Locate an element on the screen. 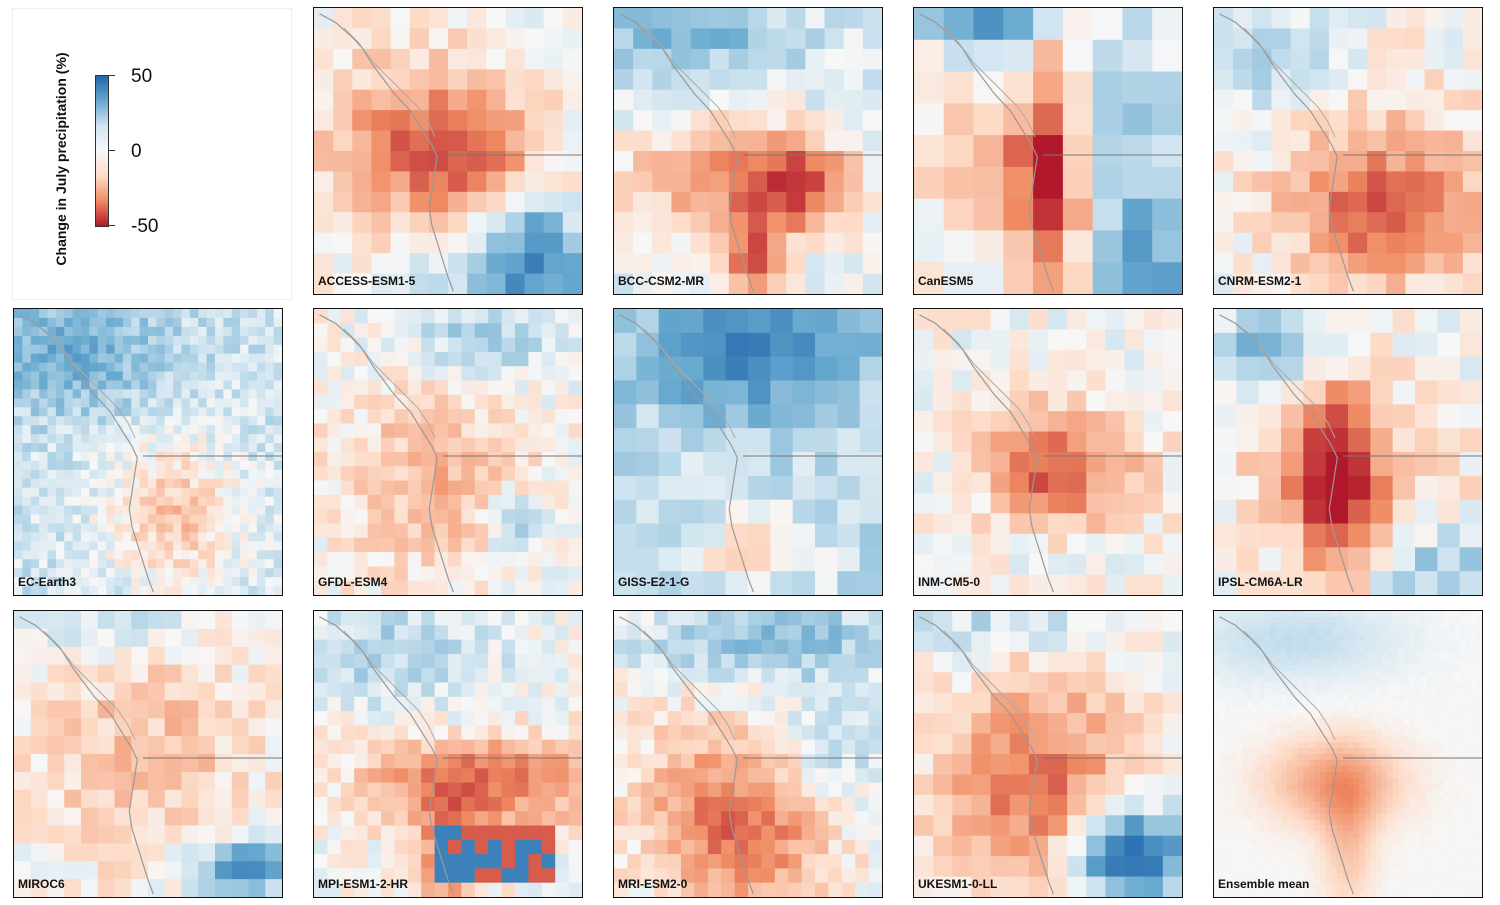  precip-map-access is located at coordinates (448, 151).